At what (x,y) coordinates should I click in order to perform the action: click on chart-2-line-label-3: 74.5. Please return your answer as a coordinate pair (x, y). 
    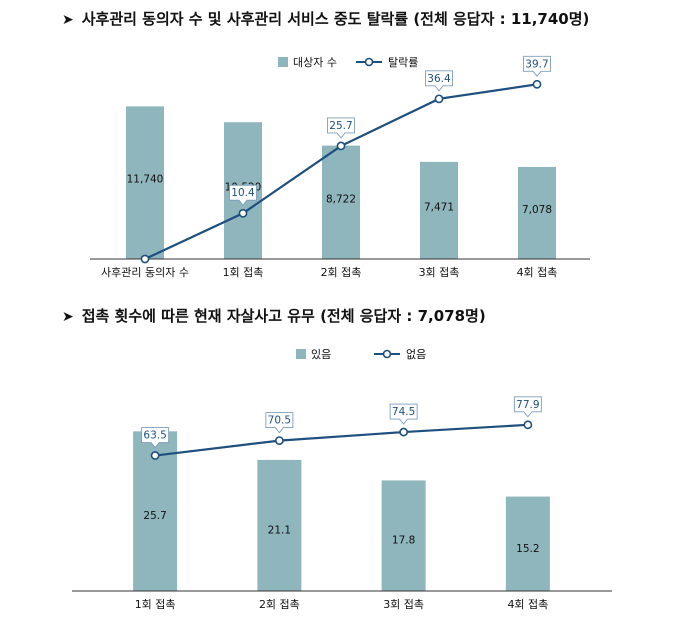
    Looking at the image, I should click on (403, 412).